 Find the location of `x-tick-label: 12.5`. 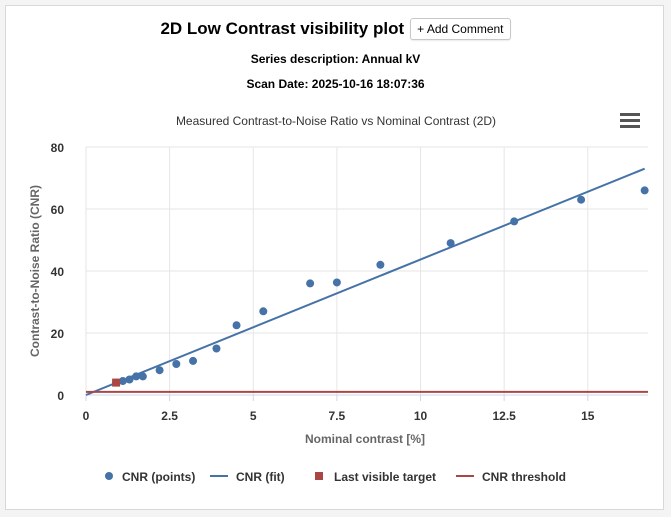

x-tick-label: 12.5 is located at coordinates (504, 416).